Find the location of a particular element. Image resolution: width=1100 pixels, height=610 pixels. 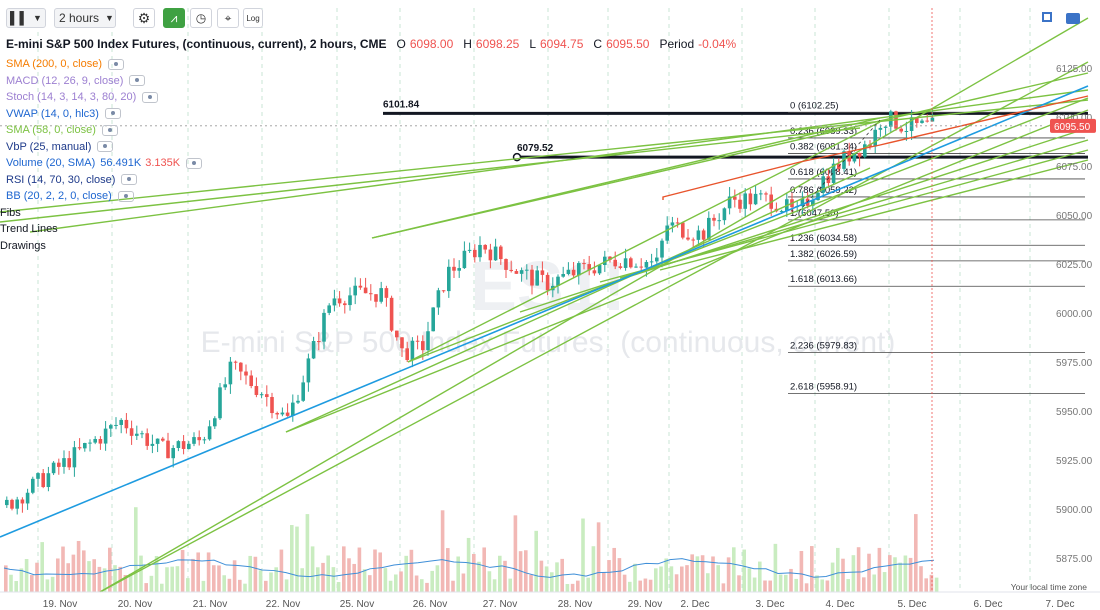

group-drawings: Drawings is located at coordinates (23, 245).